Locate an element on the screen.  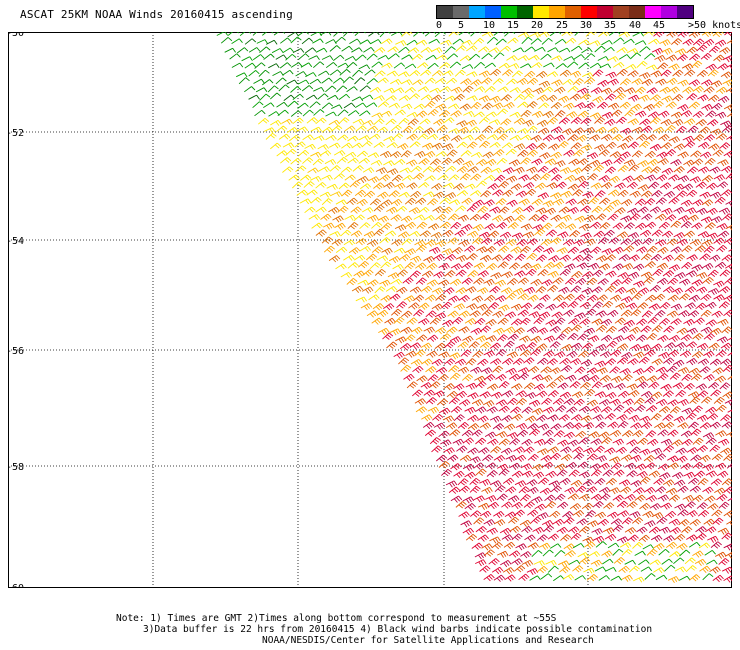
lat-tick-label: -58 is located at coordinates (16, 467).